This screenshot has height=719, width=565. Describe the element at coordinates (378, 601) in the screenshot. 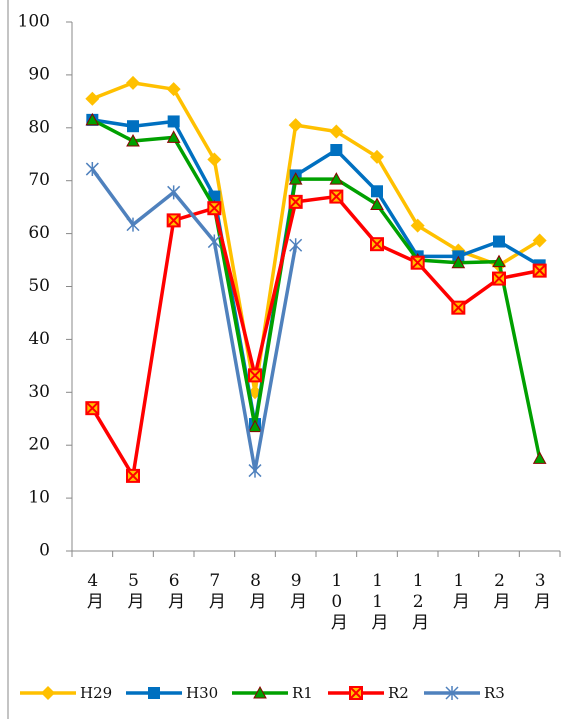

I see `x-tick-label: 11月` at that location.